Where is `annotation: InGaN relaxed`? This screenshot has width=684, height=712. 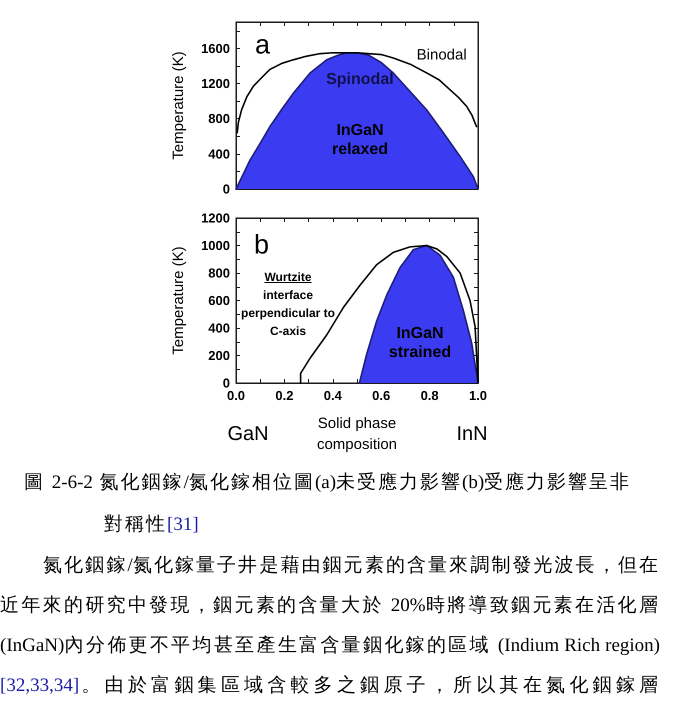
annotation: InGaN relaxed is located at coordinates (360, 140).